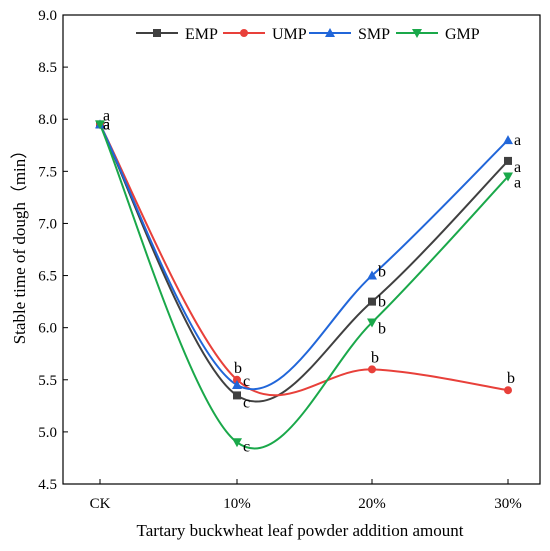 The height and width of the screenshot is (551, 550). I want to click on x-tick-label: 30%, so click(508, 504).